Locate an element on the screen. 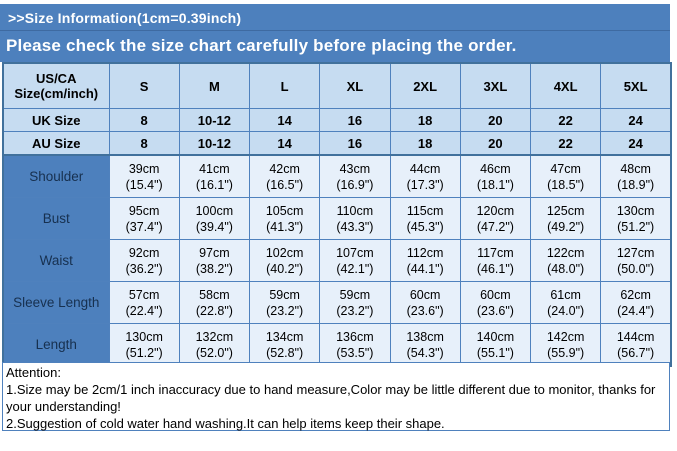 Image resolution: width=677 pixels, height=451 pixels. measurement-value-cell: 136cm (53.5") is located at coordinates (355, 345).